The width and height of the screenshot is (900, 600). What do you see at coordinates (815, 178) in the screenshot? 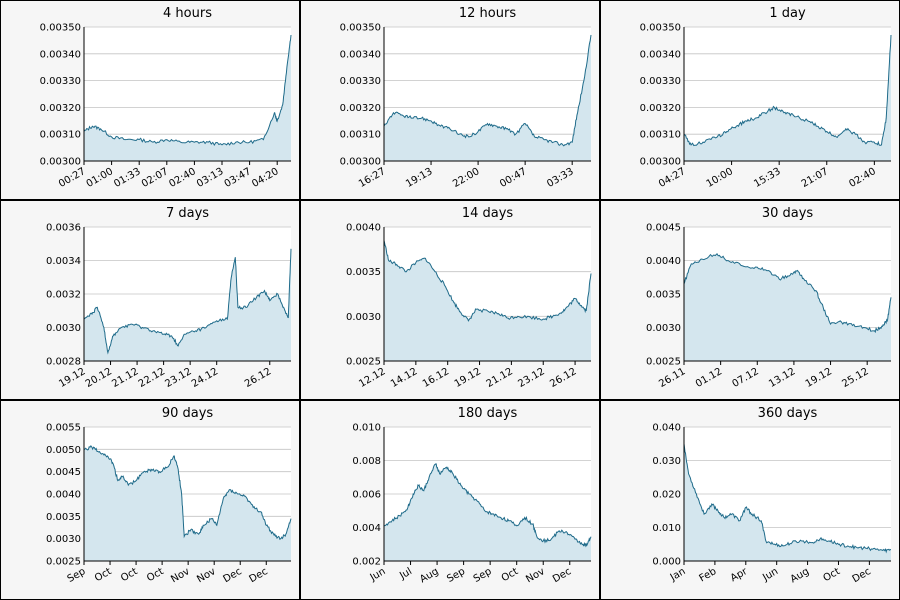
I see `x-tick-label: 21:07` at bounding box center [815, 178].